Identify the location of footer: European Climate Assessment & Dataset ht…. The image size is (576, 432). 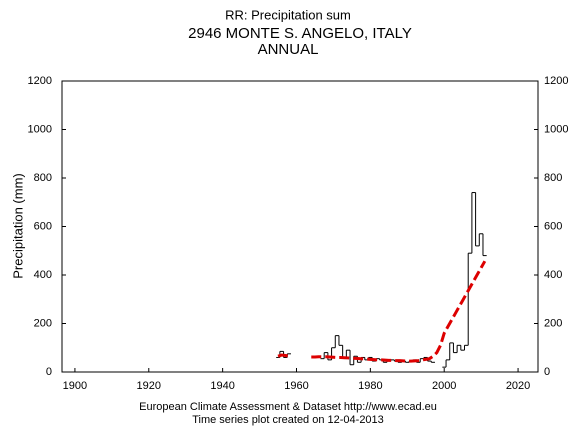
(288, 407).